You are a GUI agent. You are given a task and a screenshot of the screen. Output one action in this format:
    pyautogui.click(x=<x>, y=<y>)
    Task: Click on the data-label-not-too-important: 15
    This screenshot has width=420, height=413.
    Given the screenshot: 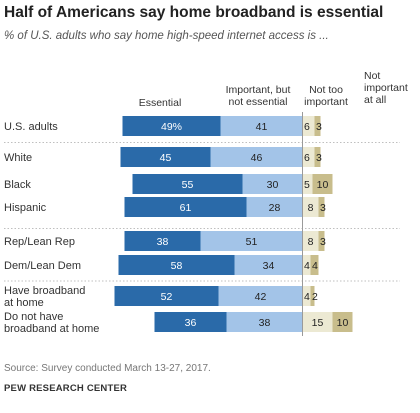 What is the action you would take?
    pyautogui.click(x=318, y=323)
    